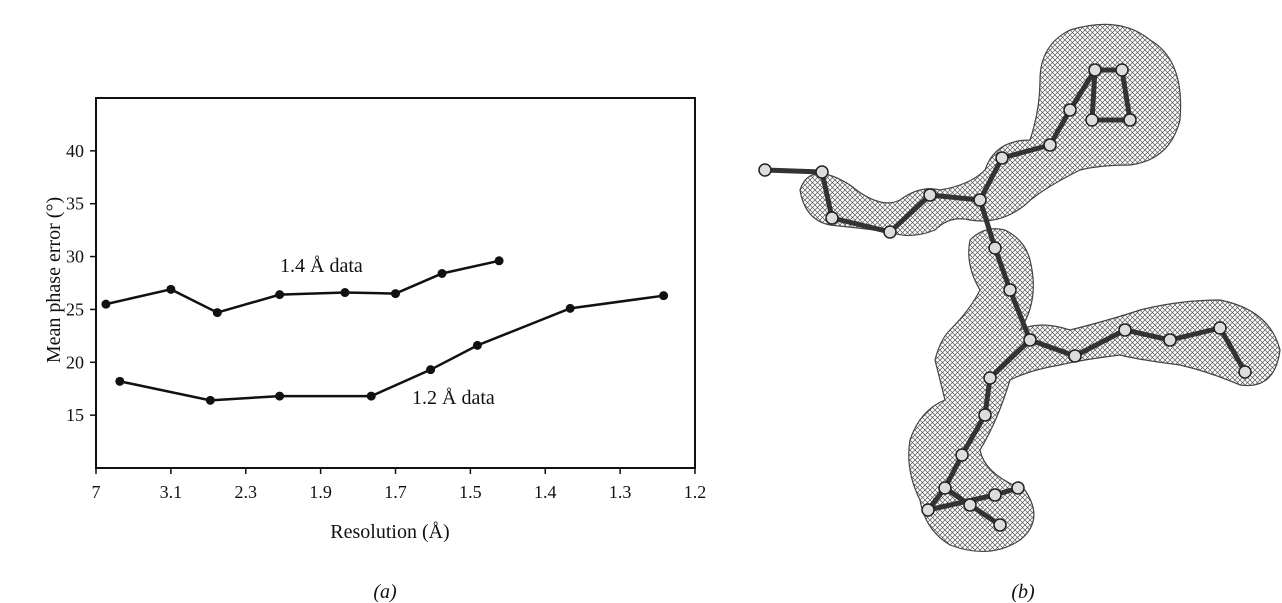  I want to click on y-tick-label: 20, so click(75, 362).